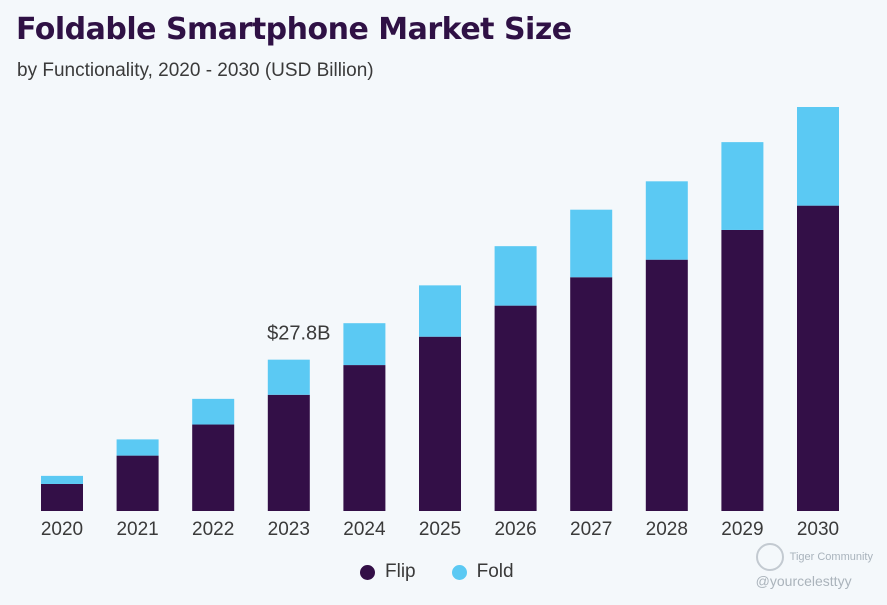  I want to click on bar-fold-2028, so click(666, 220).